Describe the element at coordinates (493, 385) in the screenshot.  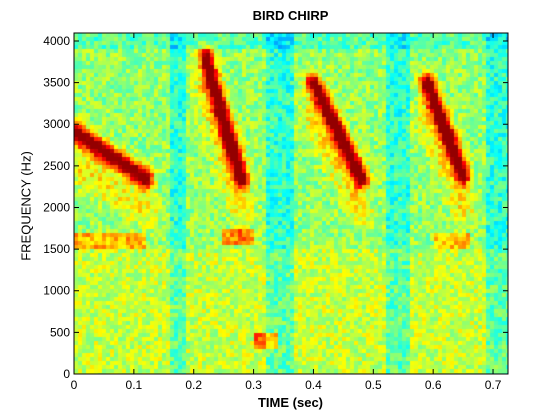
I see `x-tick-label: 0.7` at that location.